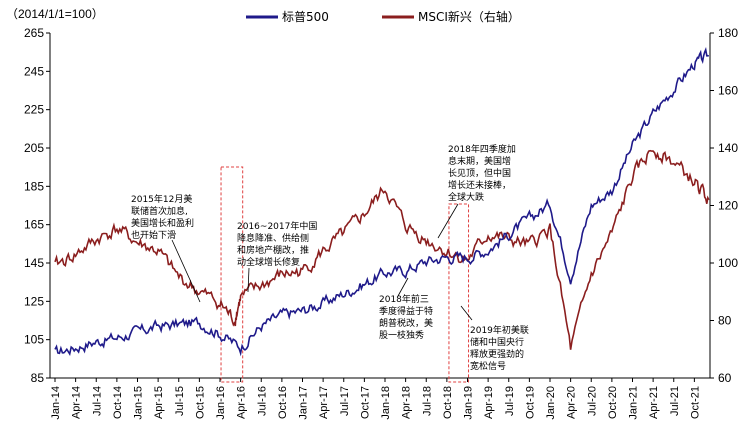 The image size is (744, 436). Describe the element at coordinates (34, 301) in the screenshot. I see `left-tick-label: 125` at that location.